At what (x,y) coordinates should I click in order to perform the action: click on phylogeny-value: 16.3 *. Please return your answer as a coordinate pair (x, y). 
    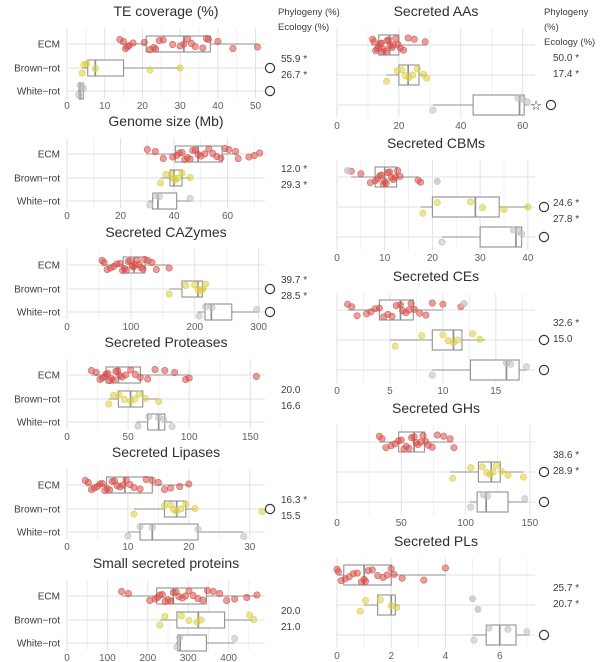
    Looking at the image, I should click on (294, 500).